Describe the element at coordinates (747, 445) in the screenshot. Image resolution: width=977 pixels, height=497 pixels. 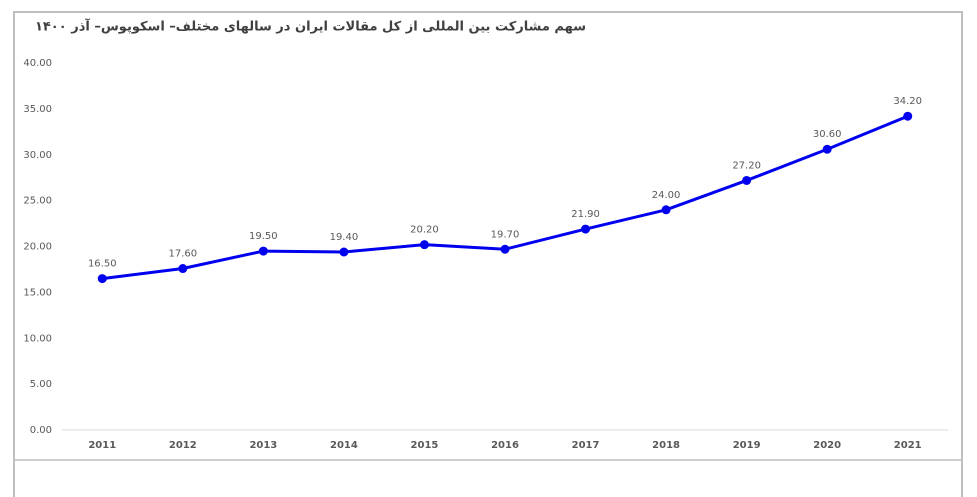
I see `x-tick-label: 2019` at that location.